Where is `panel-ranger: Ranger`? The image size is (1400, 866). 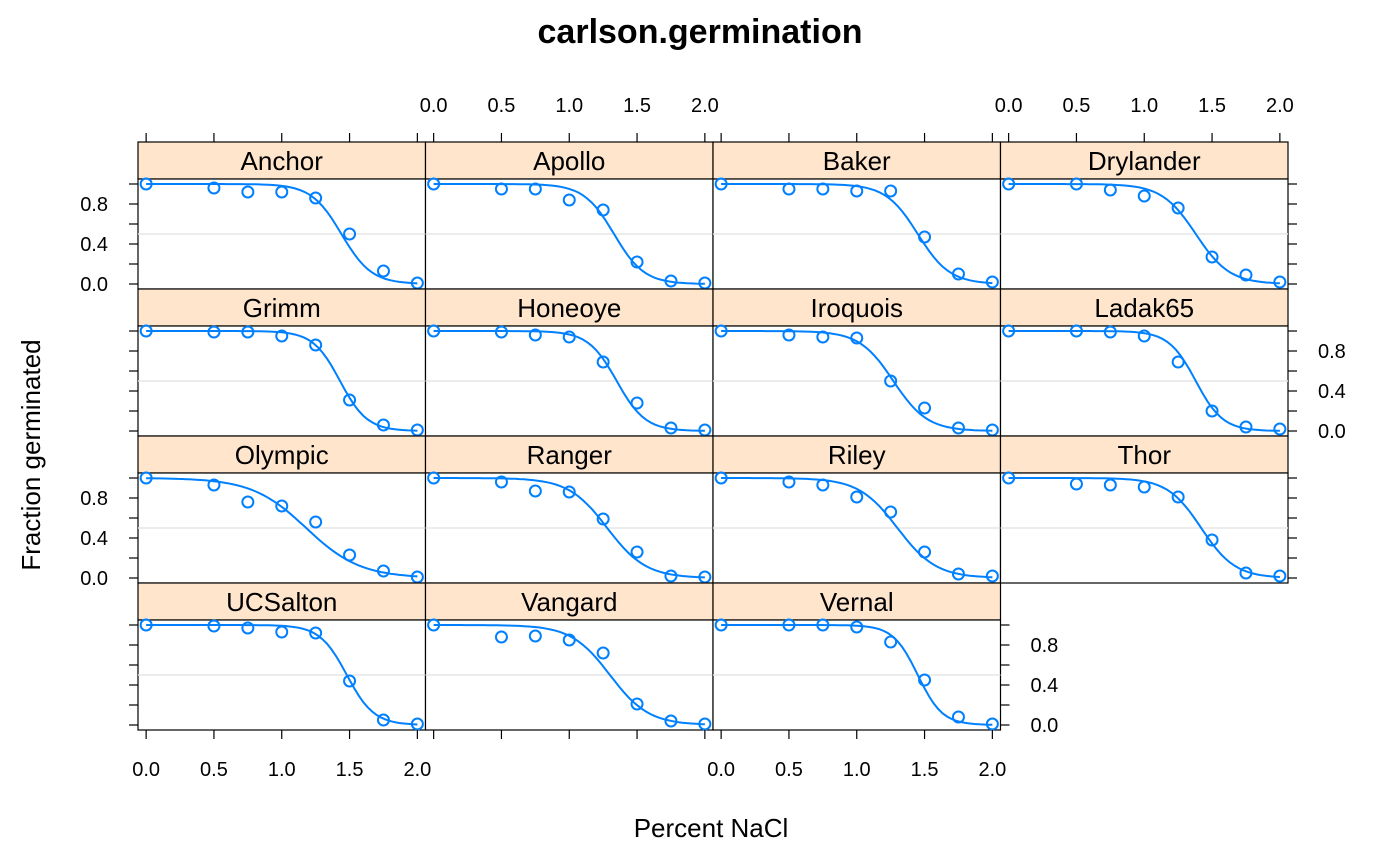
panel-ranger: Ranger is located at coordinates (569, 509).